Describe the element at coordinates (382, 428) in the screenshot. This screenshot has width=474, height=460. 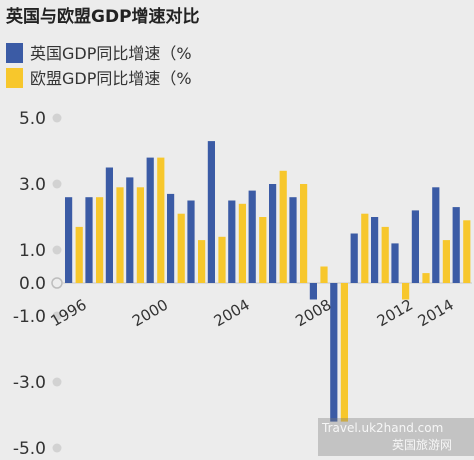
I see `watermark-site: Travel.uk2hand.com` at that location.